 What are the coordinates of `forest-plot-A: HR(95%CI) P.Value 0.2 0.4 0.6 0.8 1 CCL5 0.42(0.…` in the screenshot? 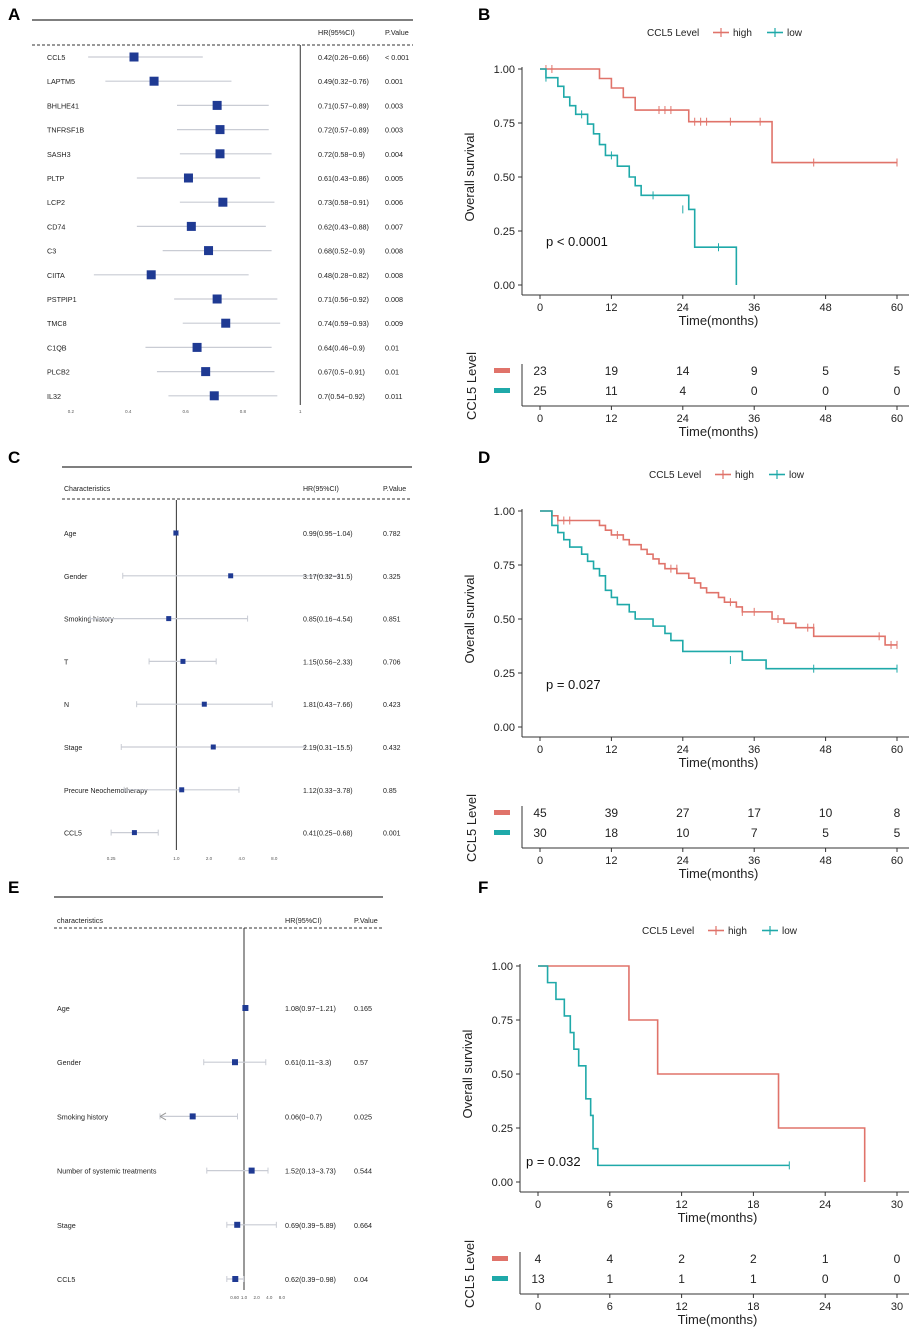 It's located at (222, 216).